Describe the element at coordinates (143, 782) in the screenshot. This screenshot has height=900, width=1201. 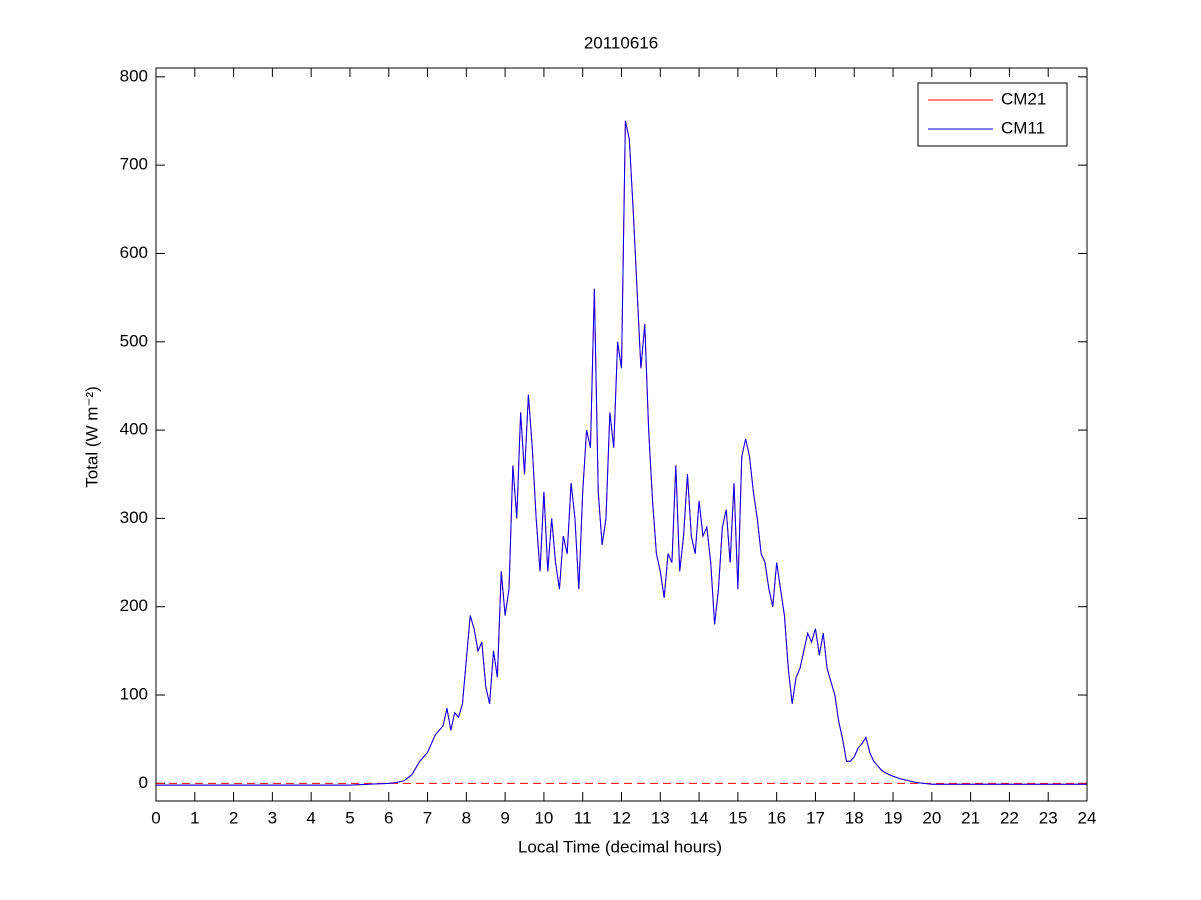
I see `y-tick-label: 0` at that location.